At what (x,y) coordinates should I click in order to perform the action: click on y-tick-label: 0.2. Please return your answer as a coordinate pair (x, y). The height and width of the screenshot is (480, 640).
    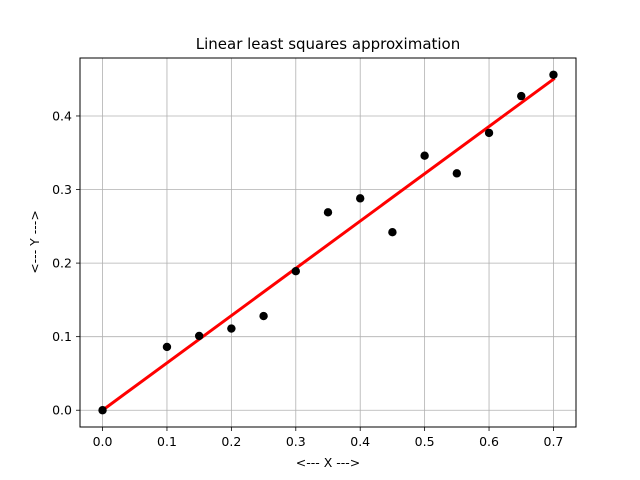
    Looking at the image, I should click on (62, 263).